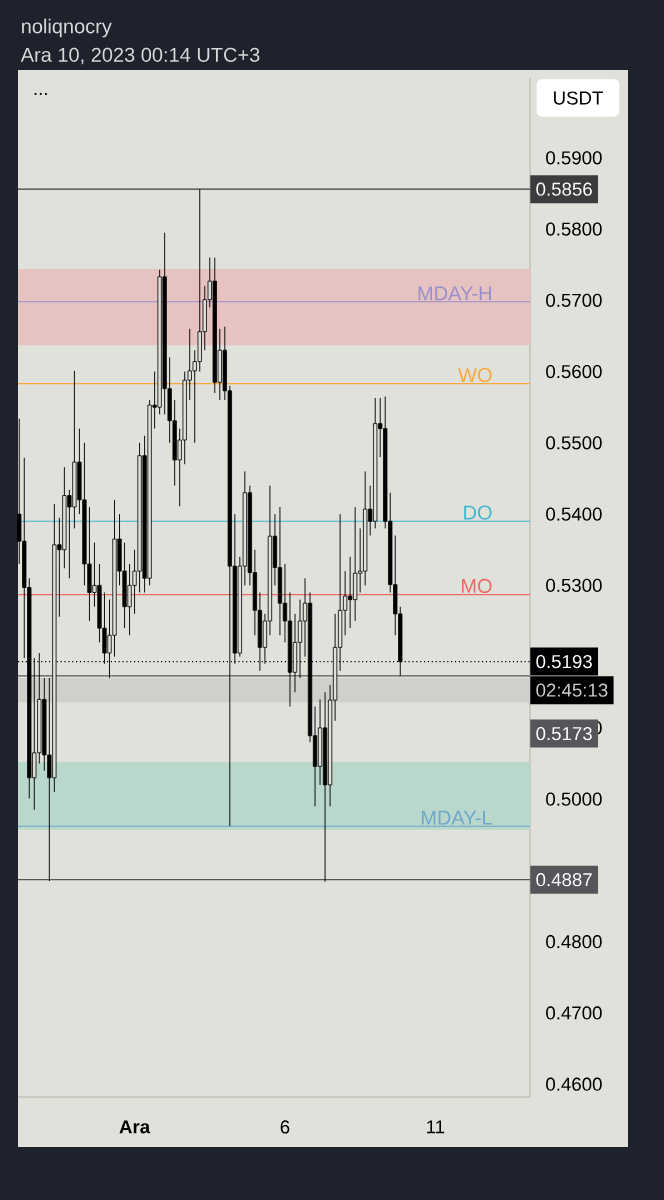 The height and width of the screenshot is (1200, 664). Describe the element at coordinates (478, 512) in the screenshot. I see `ref-line-label: DO` at that location.